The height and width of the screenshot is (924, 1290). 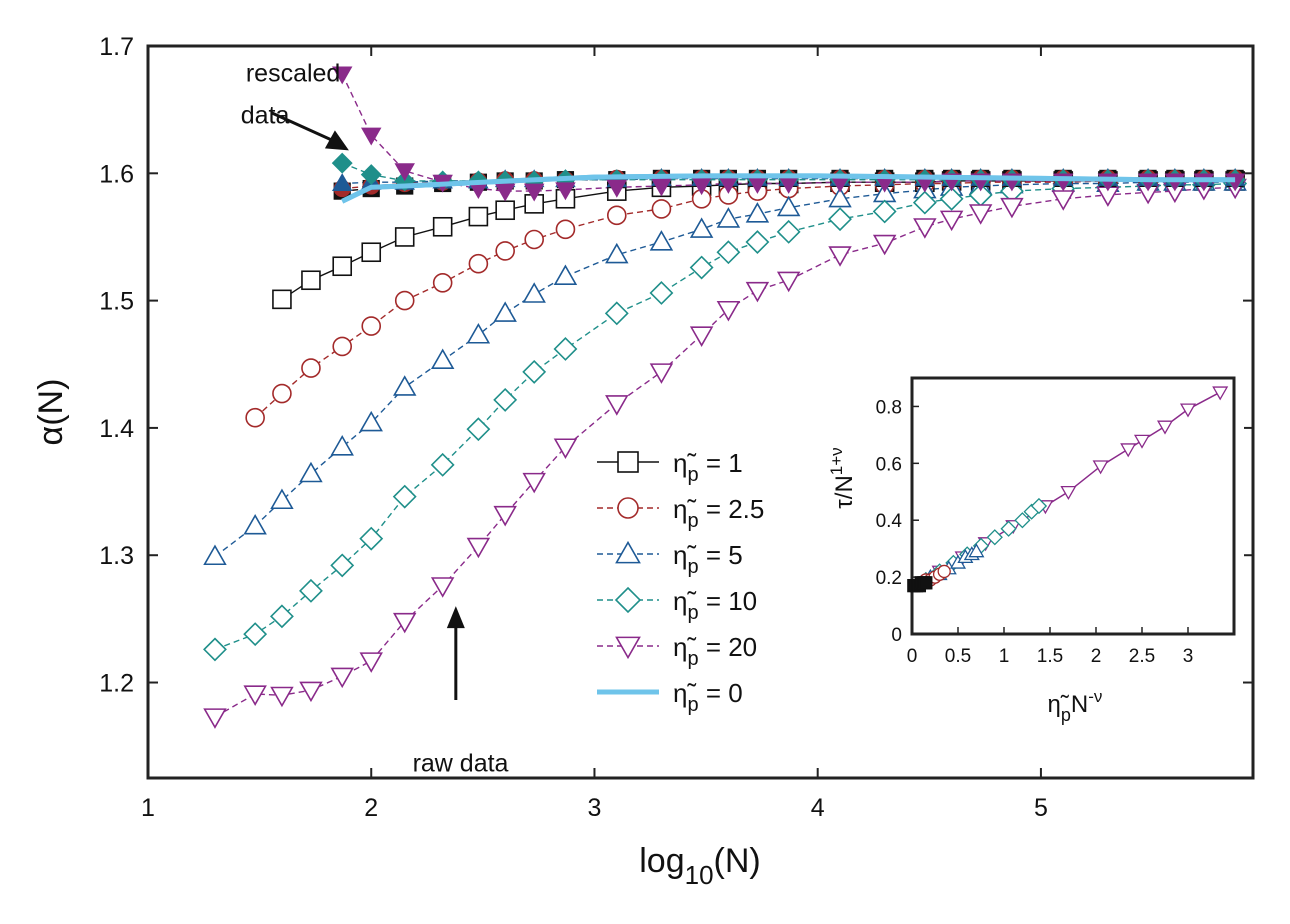 What do you see at coordinates (889, 578) in the screenshot?
I see `inset-y-tick-label: 0.2` at bounding box center [889, 578].